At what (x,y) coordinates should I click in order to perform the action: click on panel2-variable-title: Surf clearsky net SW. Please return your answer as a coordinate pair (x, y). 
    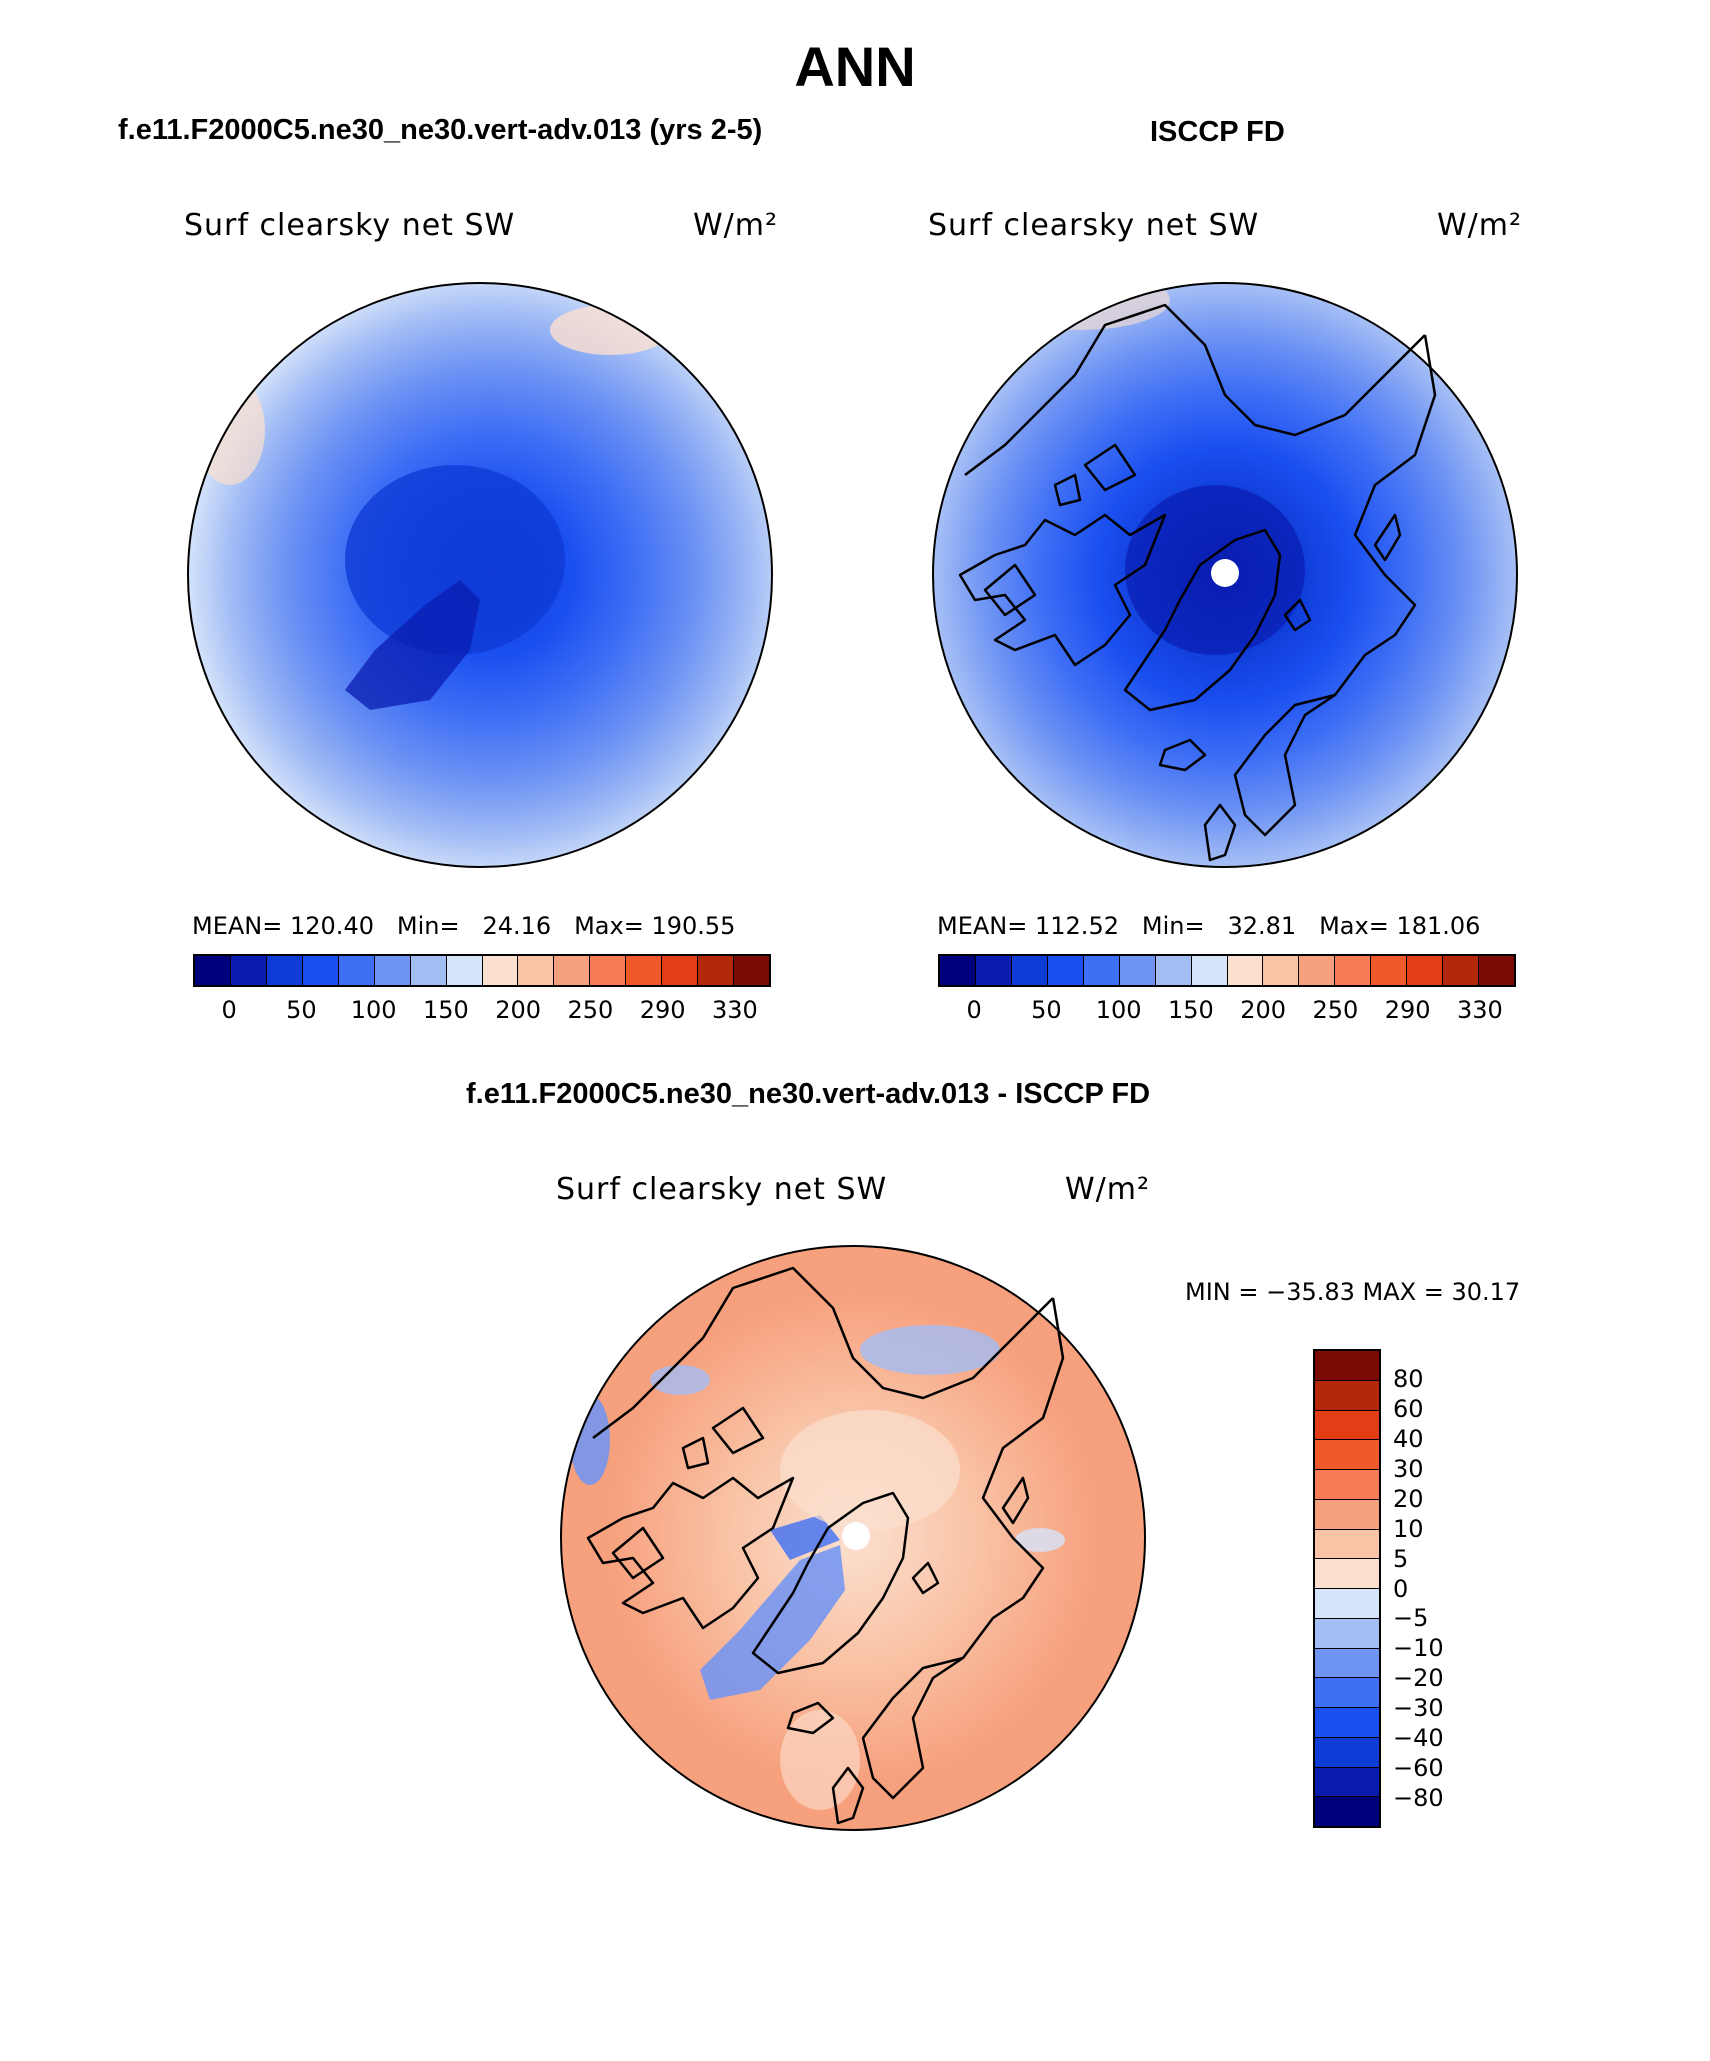
    Looking at the image, I should click on (1094, 225).